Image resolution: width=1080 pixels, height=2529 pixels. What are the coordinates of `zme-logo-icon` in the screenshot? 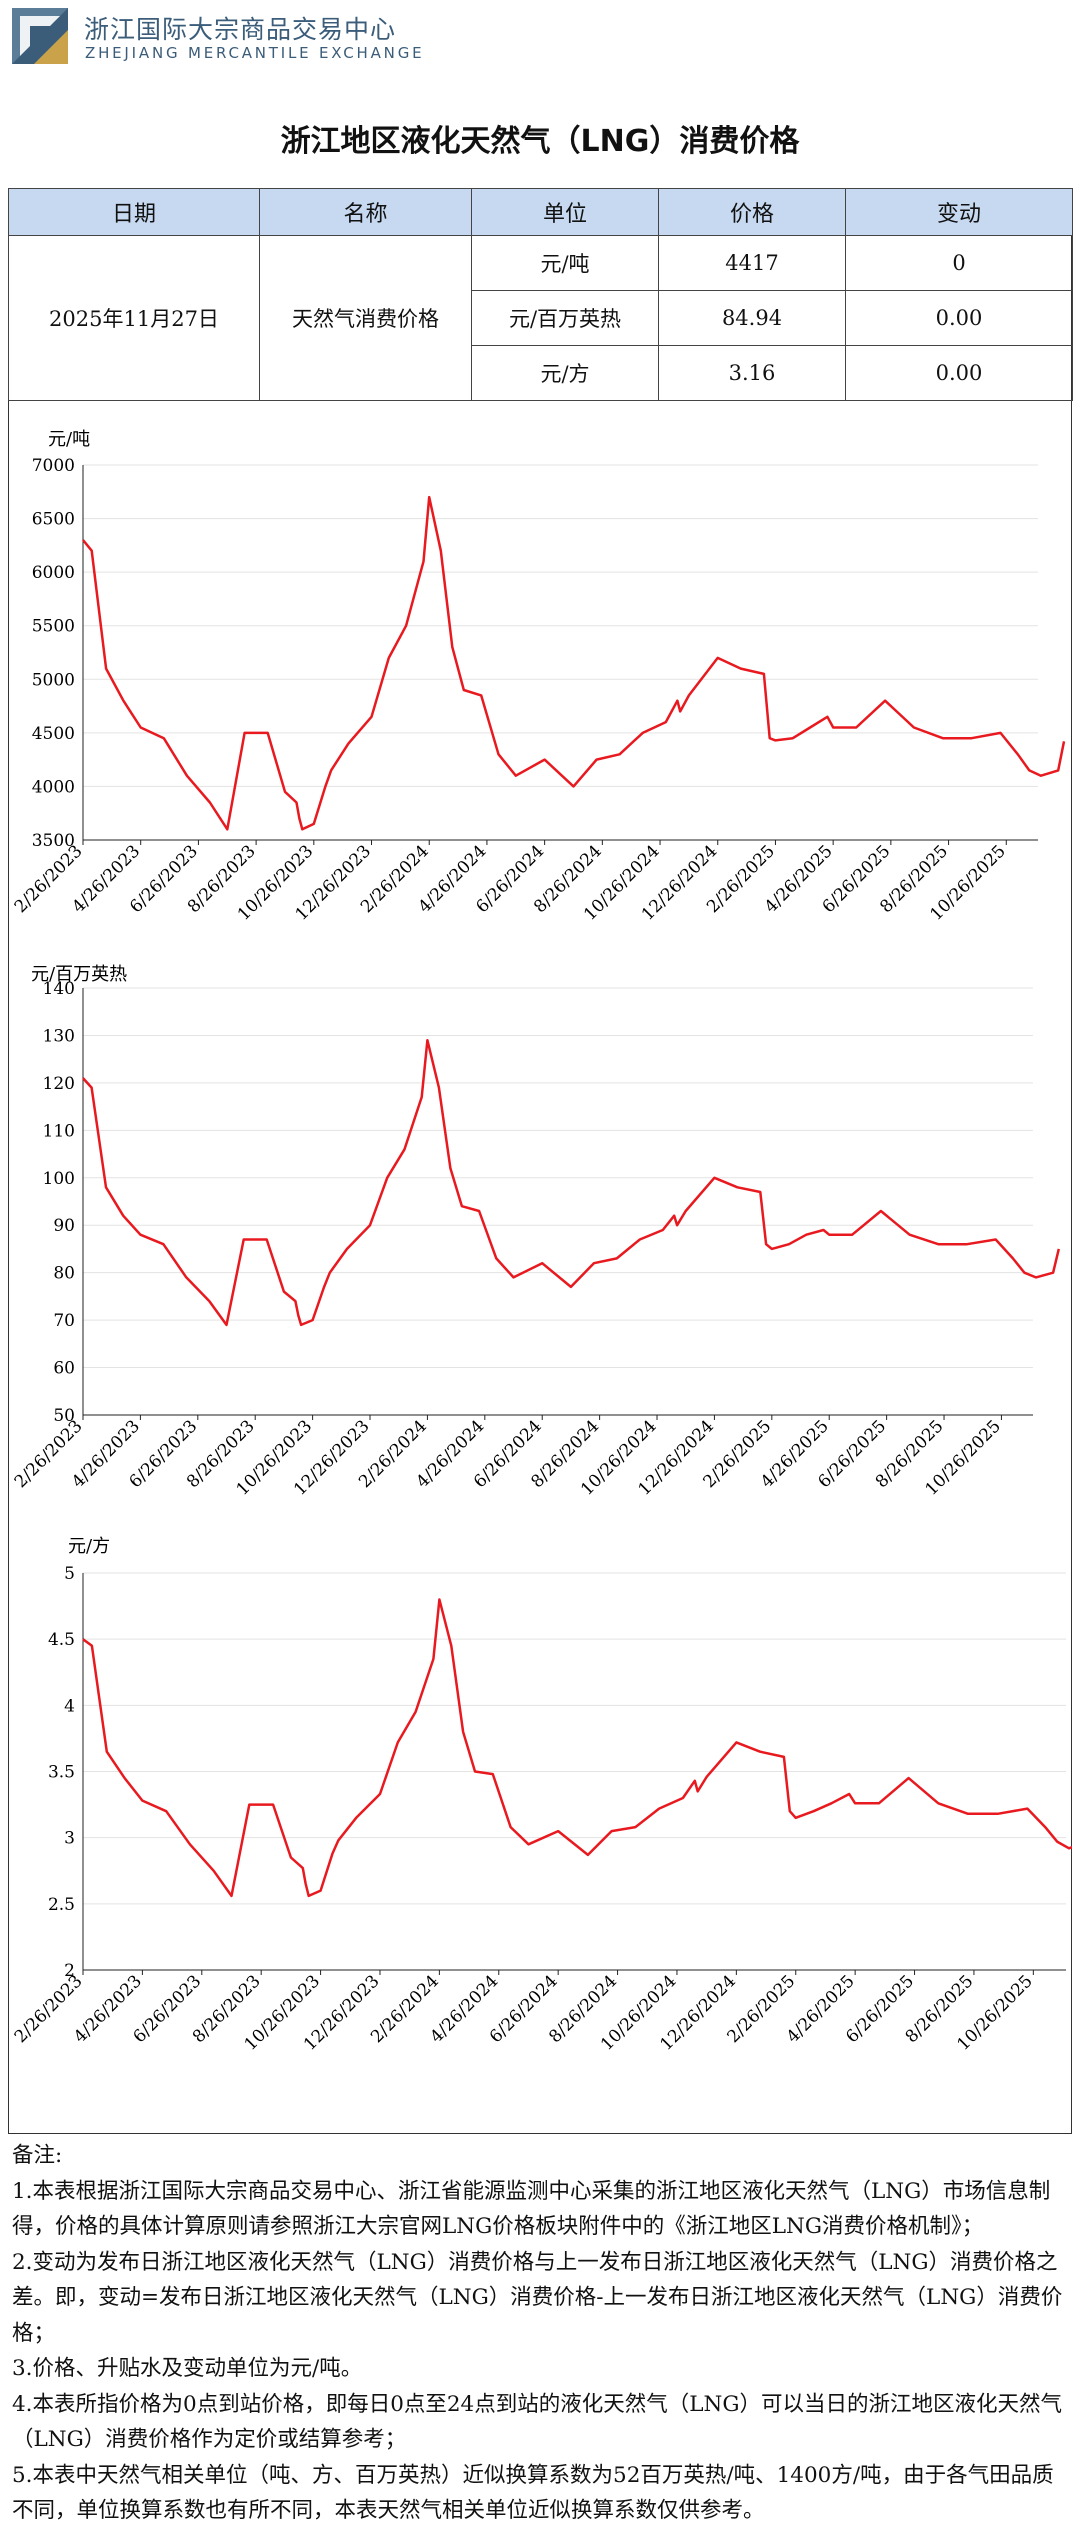 It's located at (40, 36).